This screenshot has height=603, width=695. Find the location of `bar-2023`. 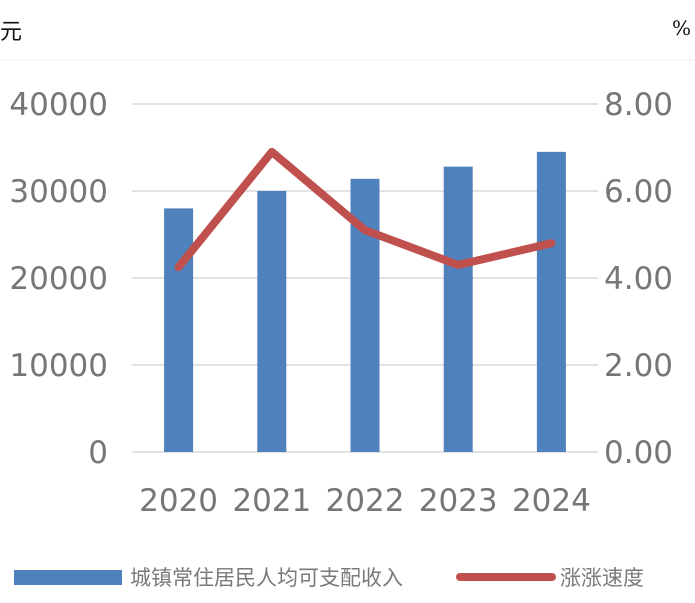

bar-2023 is located at coordinates (458, 309).